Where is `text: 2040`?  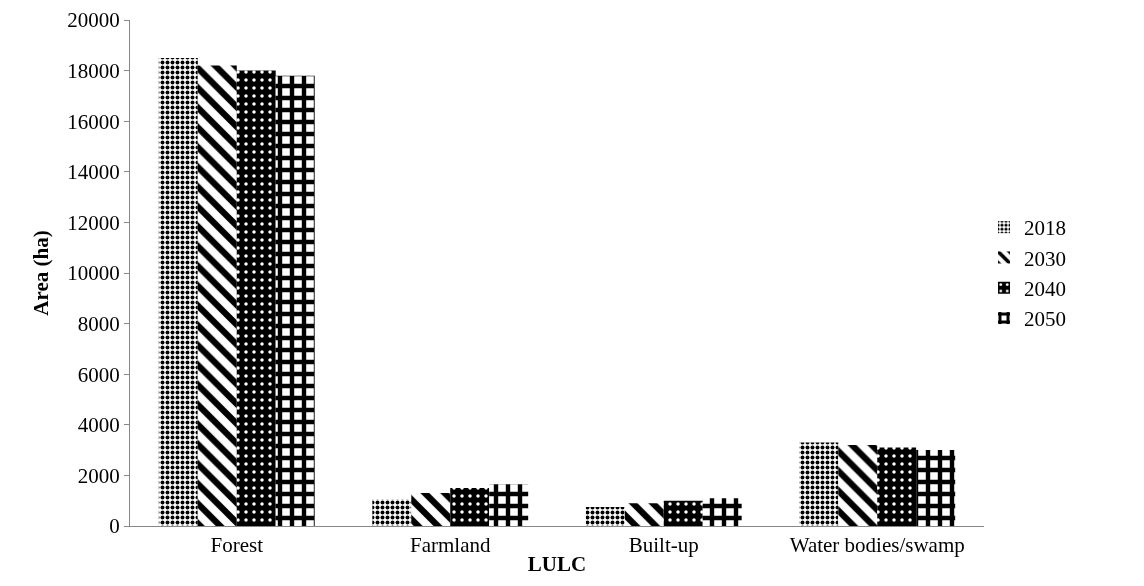 text: 2040 is located at coordinates (1045, 288).